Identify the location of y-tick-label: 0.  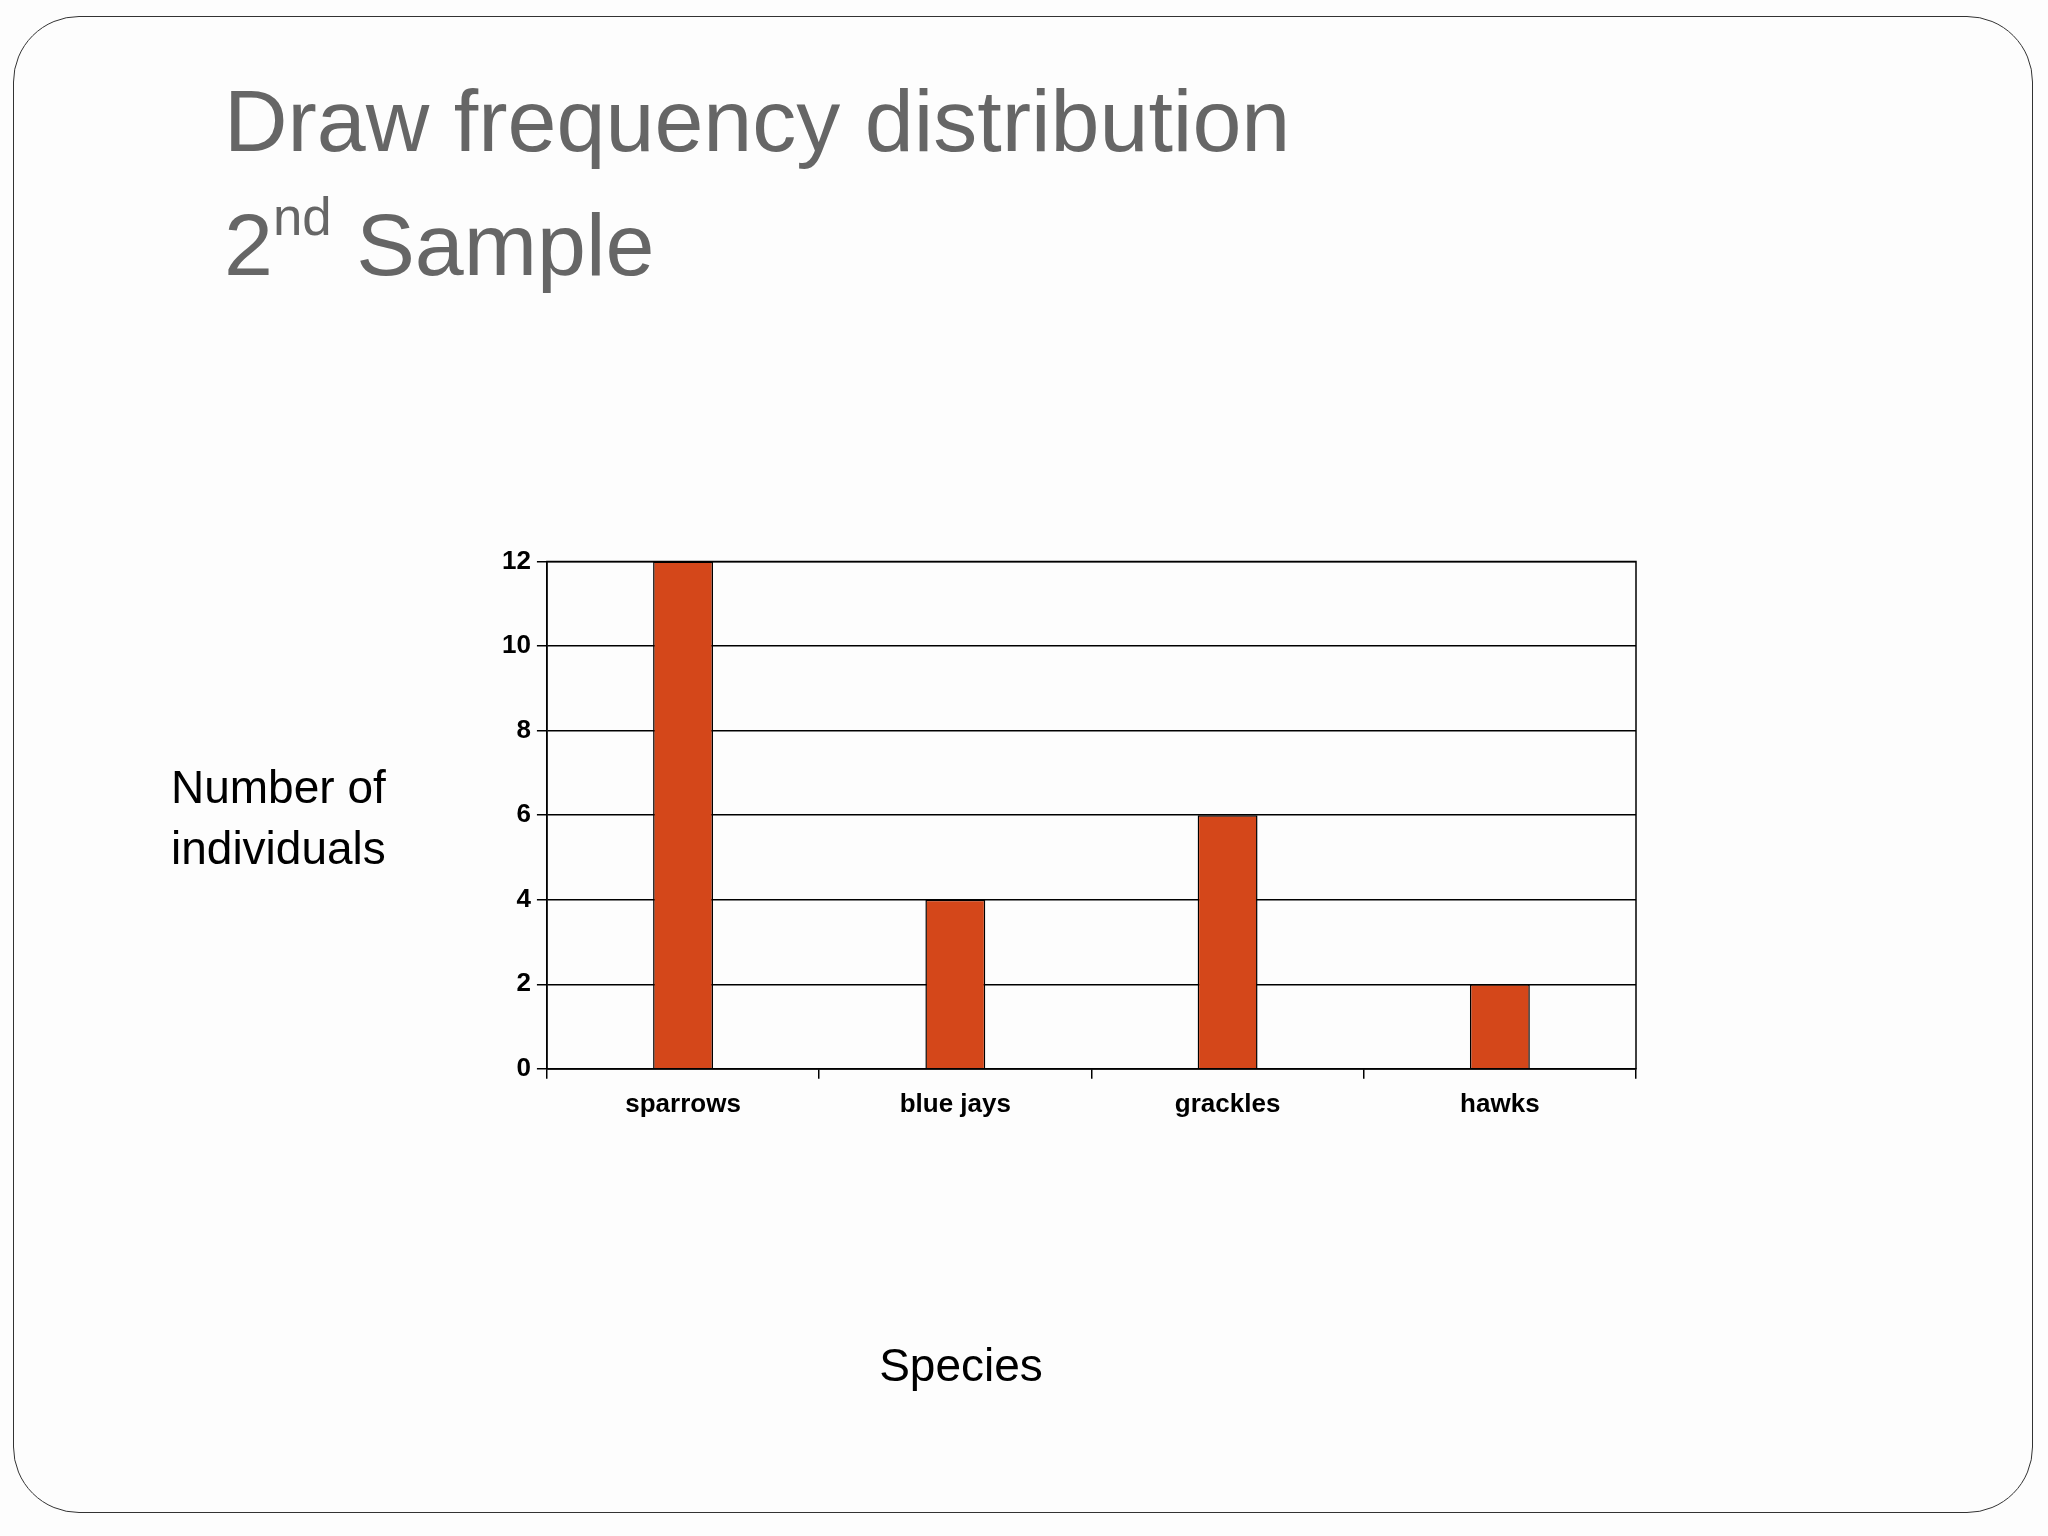
(523, 1066).